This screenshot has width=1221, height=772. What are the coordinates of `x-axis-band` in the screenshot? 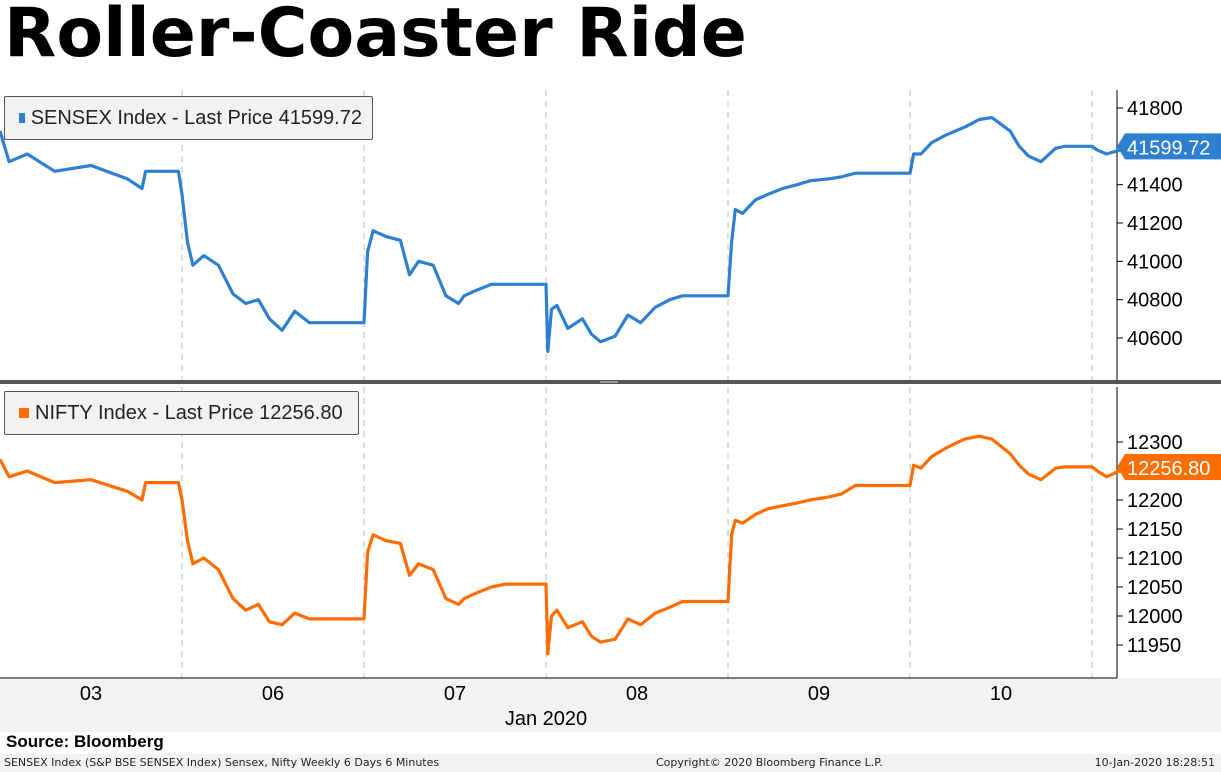 It's located at (610, 705).